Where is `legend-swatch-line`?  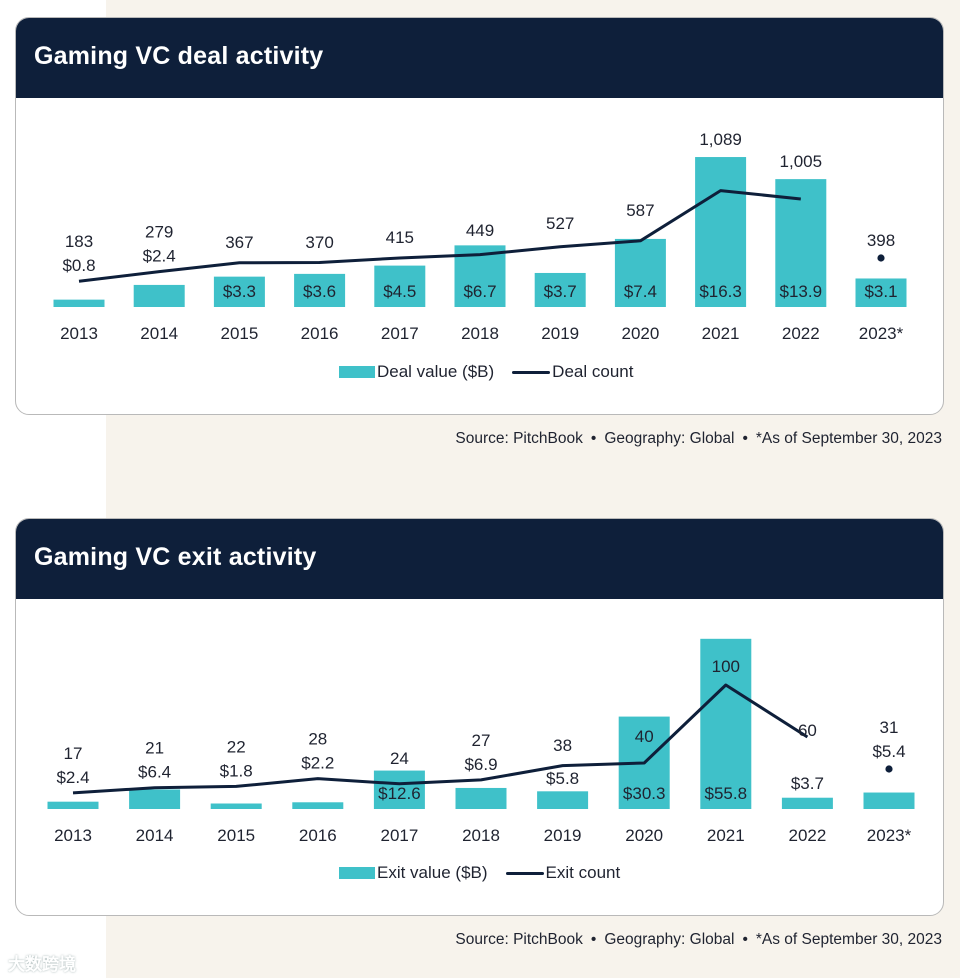 legend-swatch-line is located at coordinates (531, 372).